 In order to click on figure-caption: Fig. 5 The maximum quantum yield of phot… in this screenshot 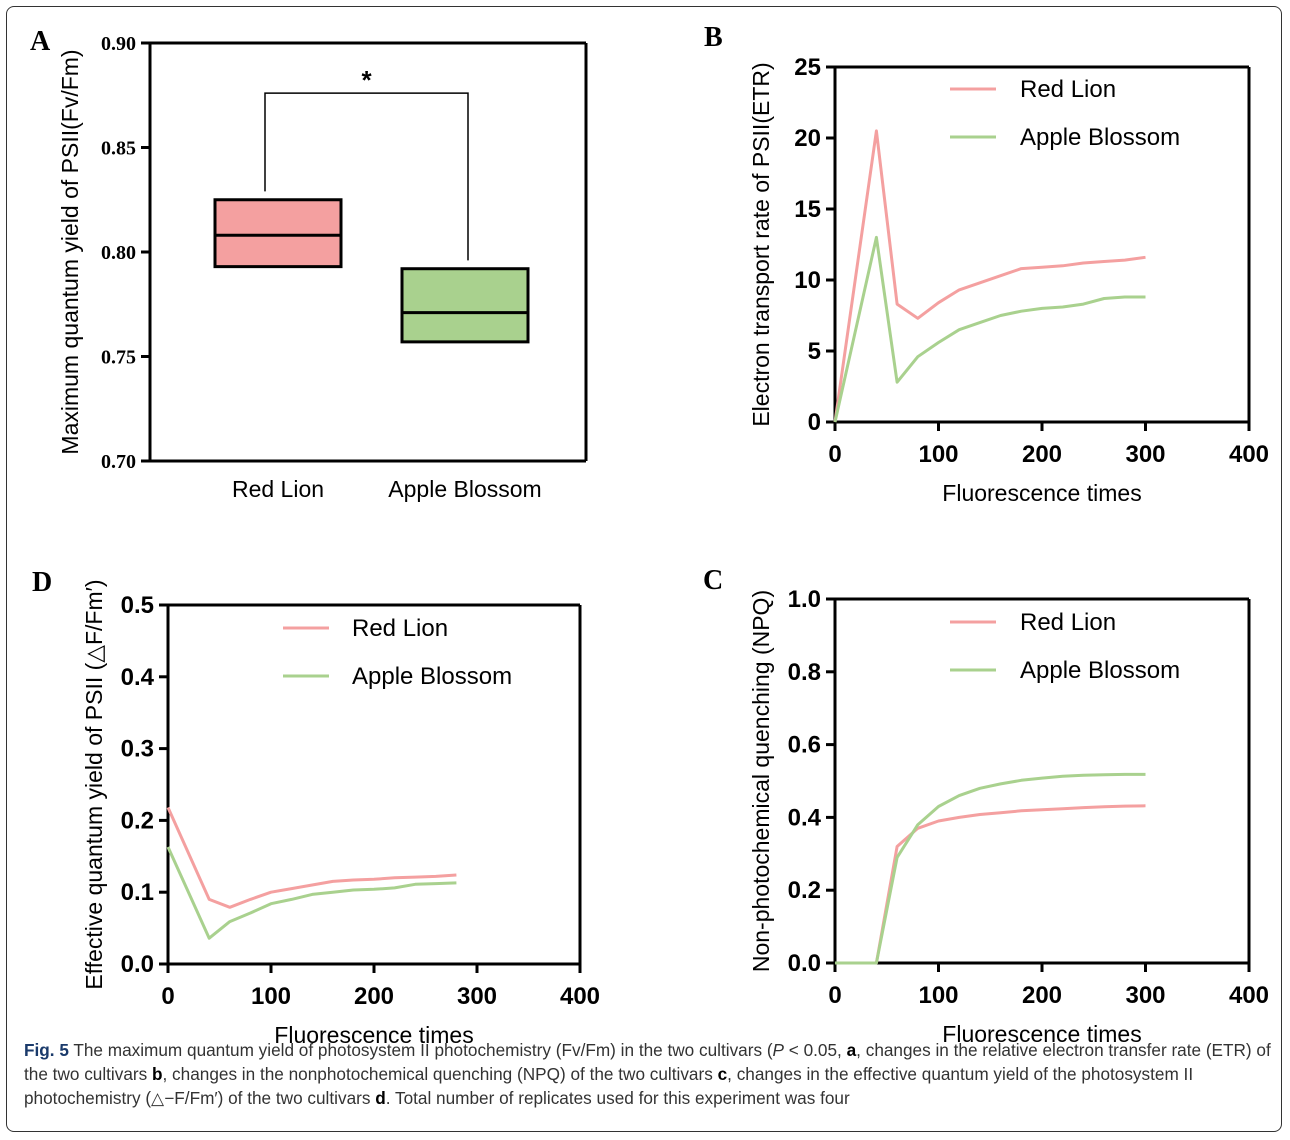, I will do `click(649, 1074)`.